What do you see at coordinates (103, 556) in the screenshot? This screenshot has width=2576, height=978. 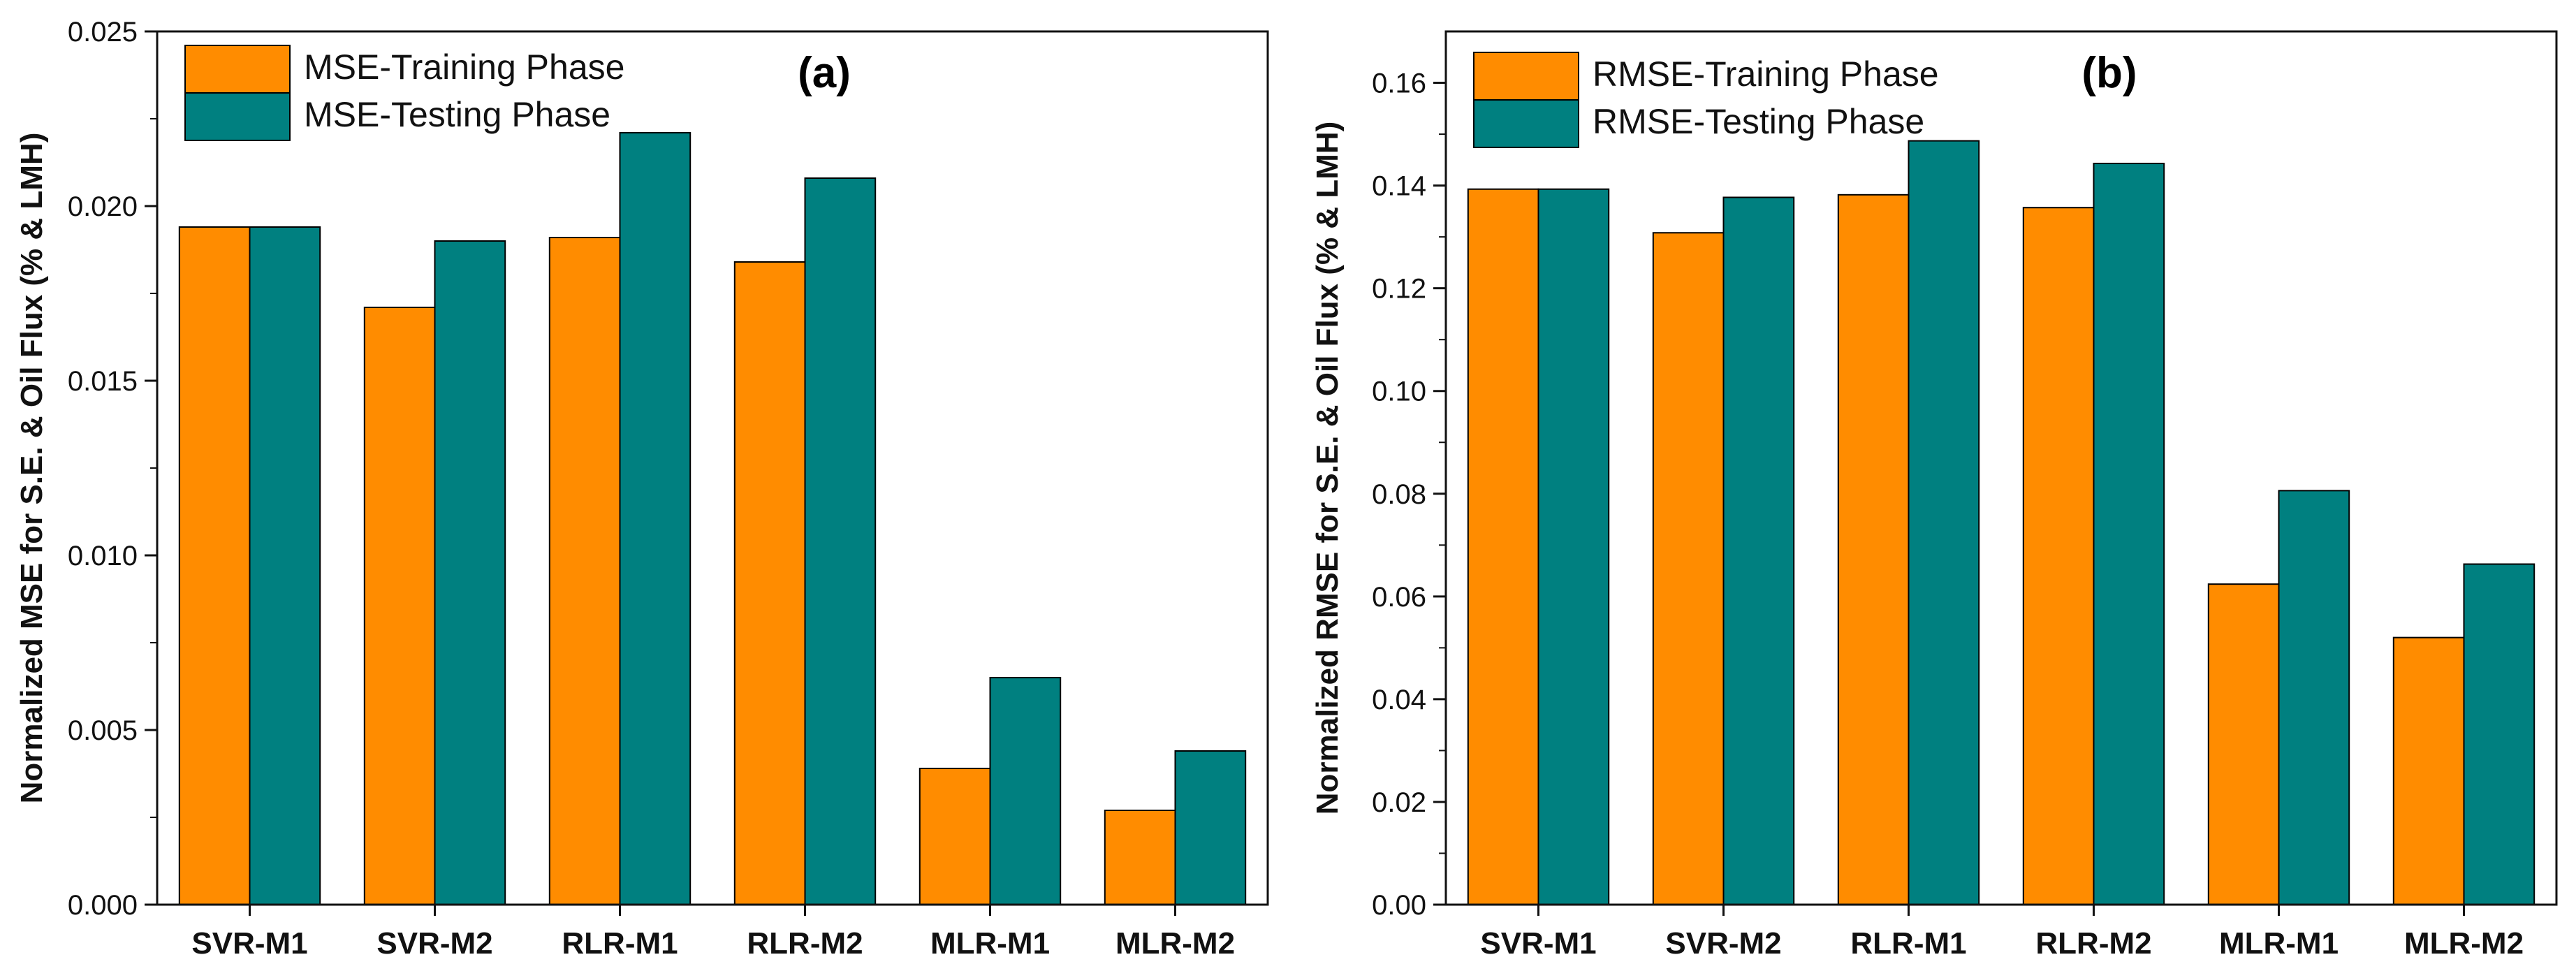 I see `y-tick-label: 0.010` at bounding box center [103, 556].